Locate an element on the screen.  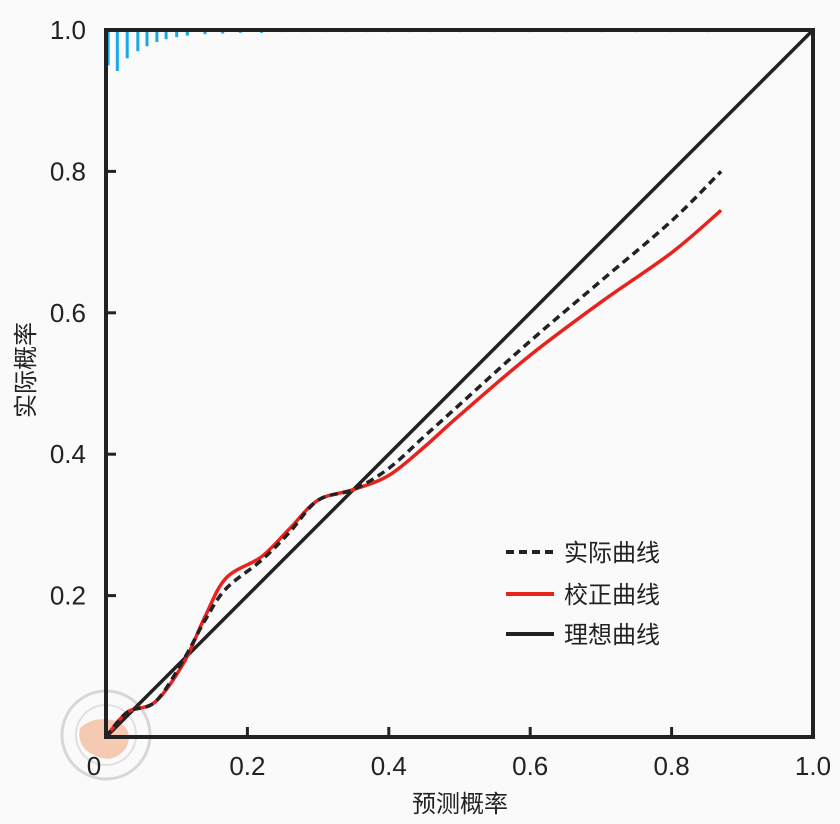
legend-label-actual: 实际曲线 is located at coordinates (612, 553).